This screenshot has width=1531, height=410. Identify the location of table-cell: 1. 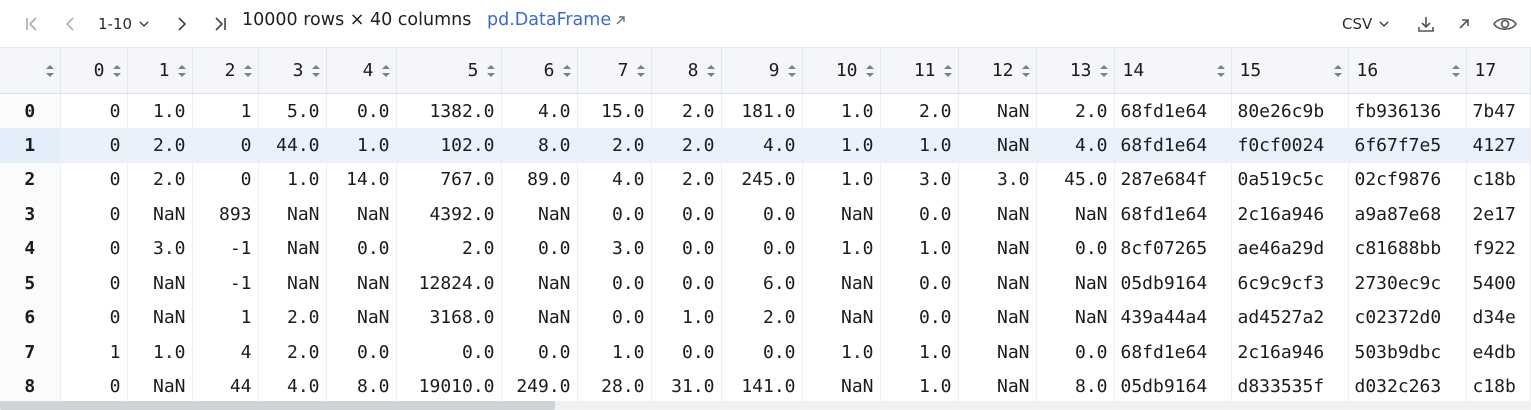
(94, 352).